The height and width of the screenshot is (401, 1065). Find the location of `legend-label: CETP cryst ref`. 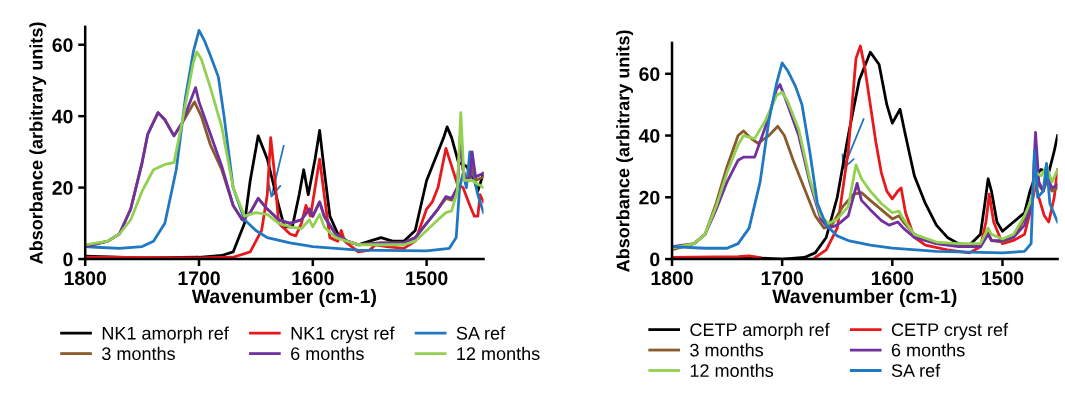

legend-label: CETP cryst ref is located at coordinates (950, 331).